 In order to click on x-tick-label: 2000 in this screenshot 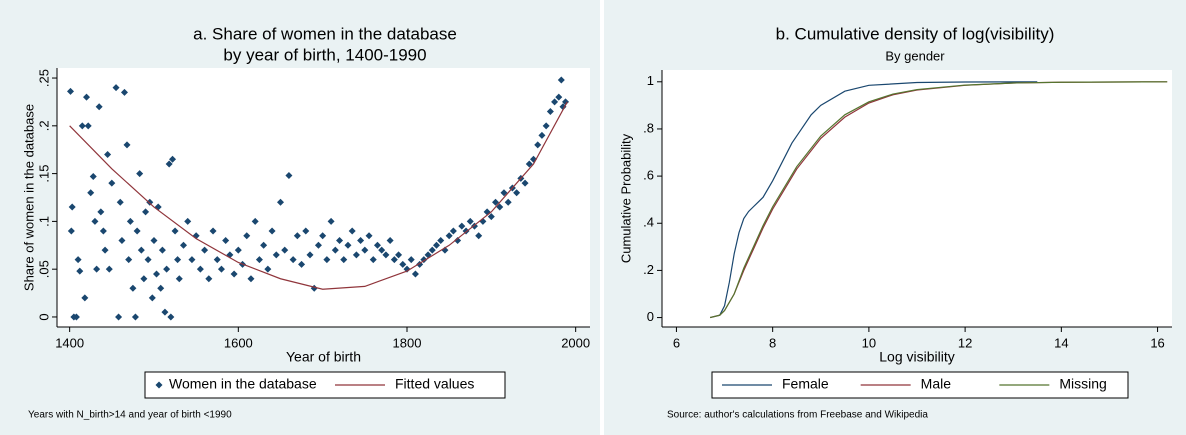, I will do `click(575, 342)`.